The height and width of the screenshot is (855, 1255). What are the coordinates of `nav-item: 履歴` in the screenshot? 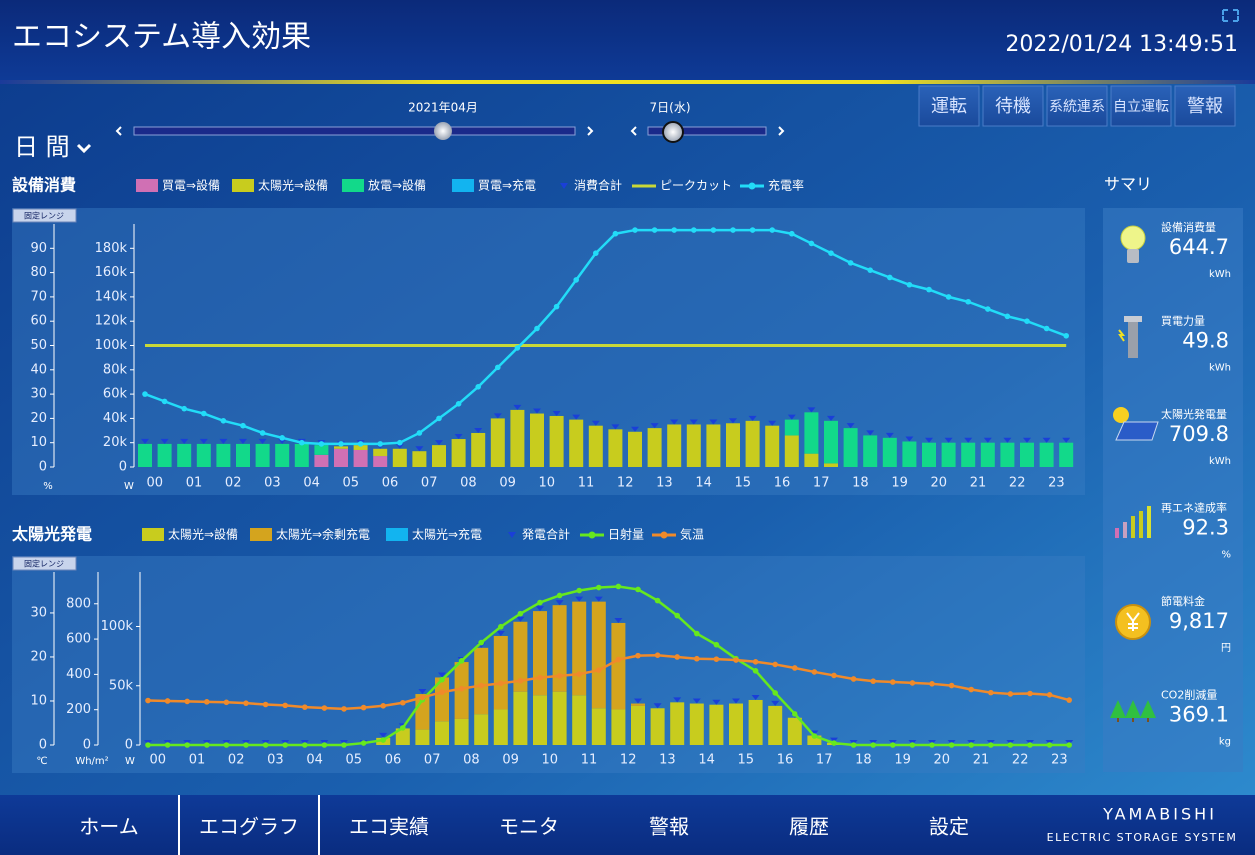 It's located at (809, 827).